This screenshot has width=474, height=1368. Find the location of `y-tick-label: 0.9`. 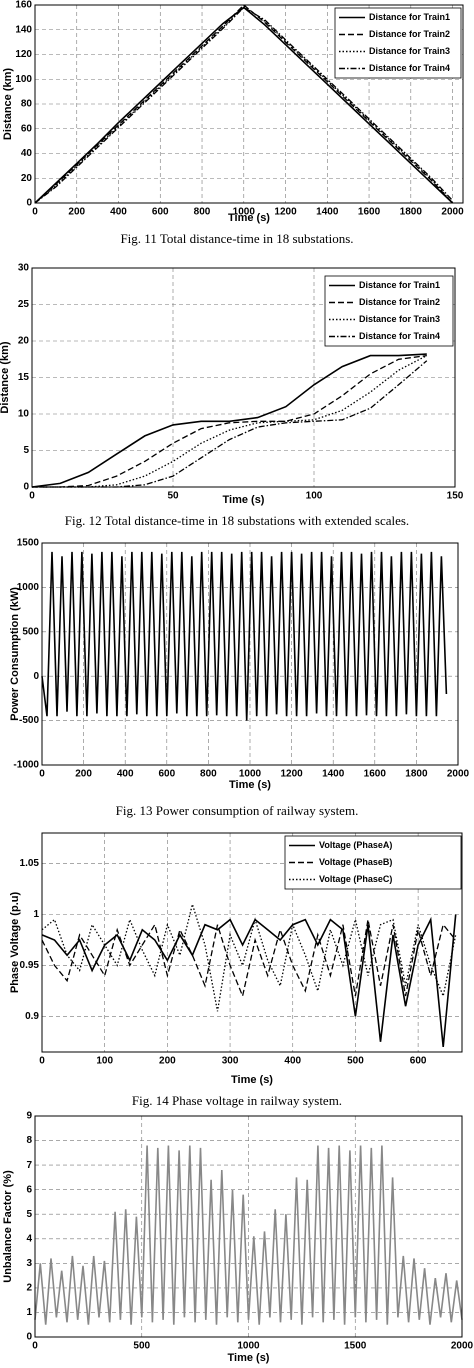

y-tick-label: 0.9 is located at coordinates (32, 1016).